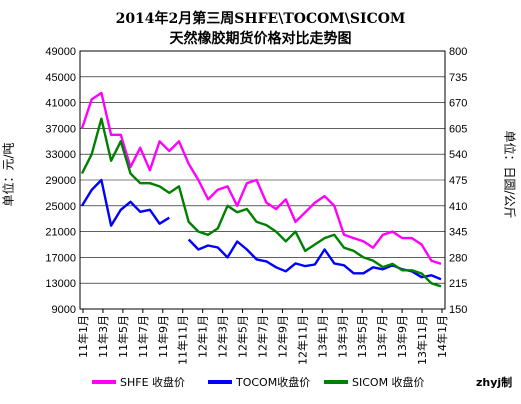 Image resolution: width=521 pixels, height=404 pixels. Describe the element at coordinates (260, 39) in the screenshot. I see `chart-subtitle: 天然橡胶期货价格对比走势图` at that location.